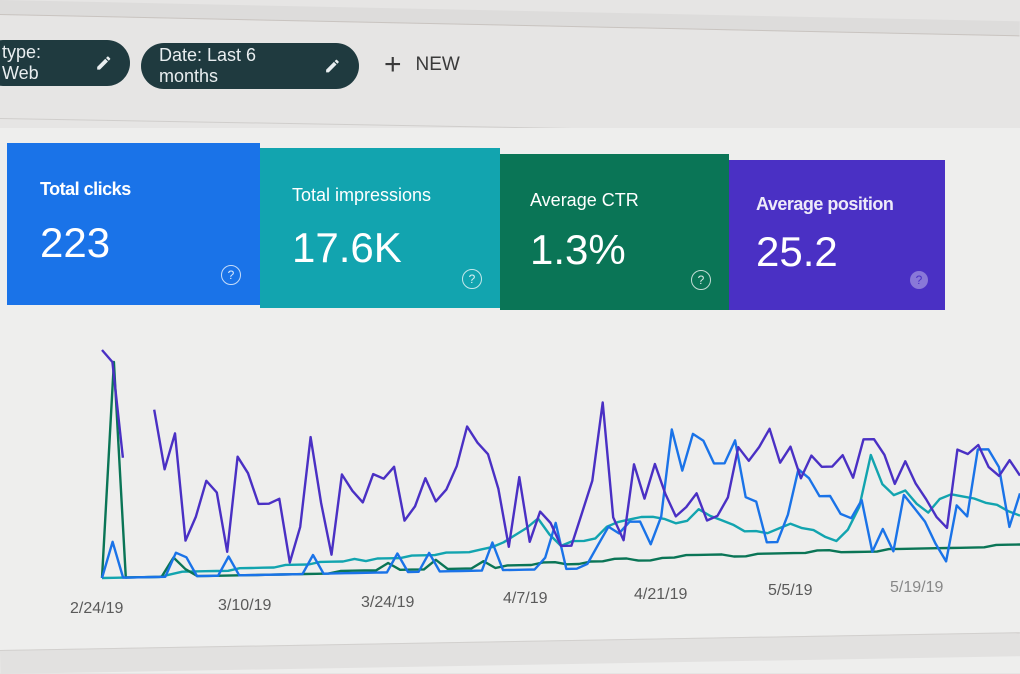  I want to click on kpi-card-total-clicks: Total clicks 223 ?, so click(133, 224).